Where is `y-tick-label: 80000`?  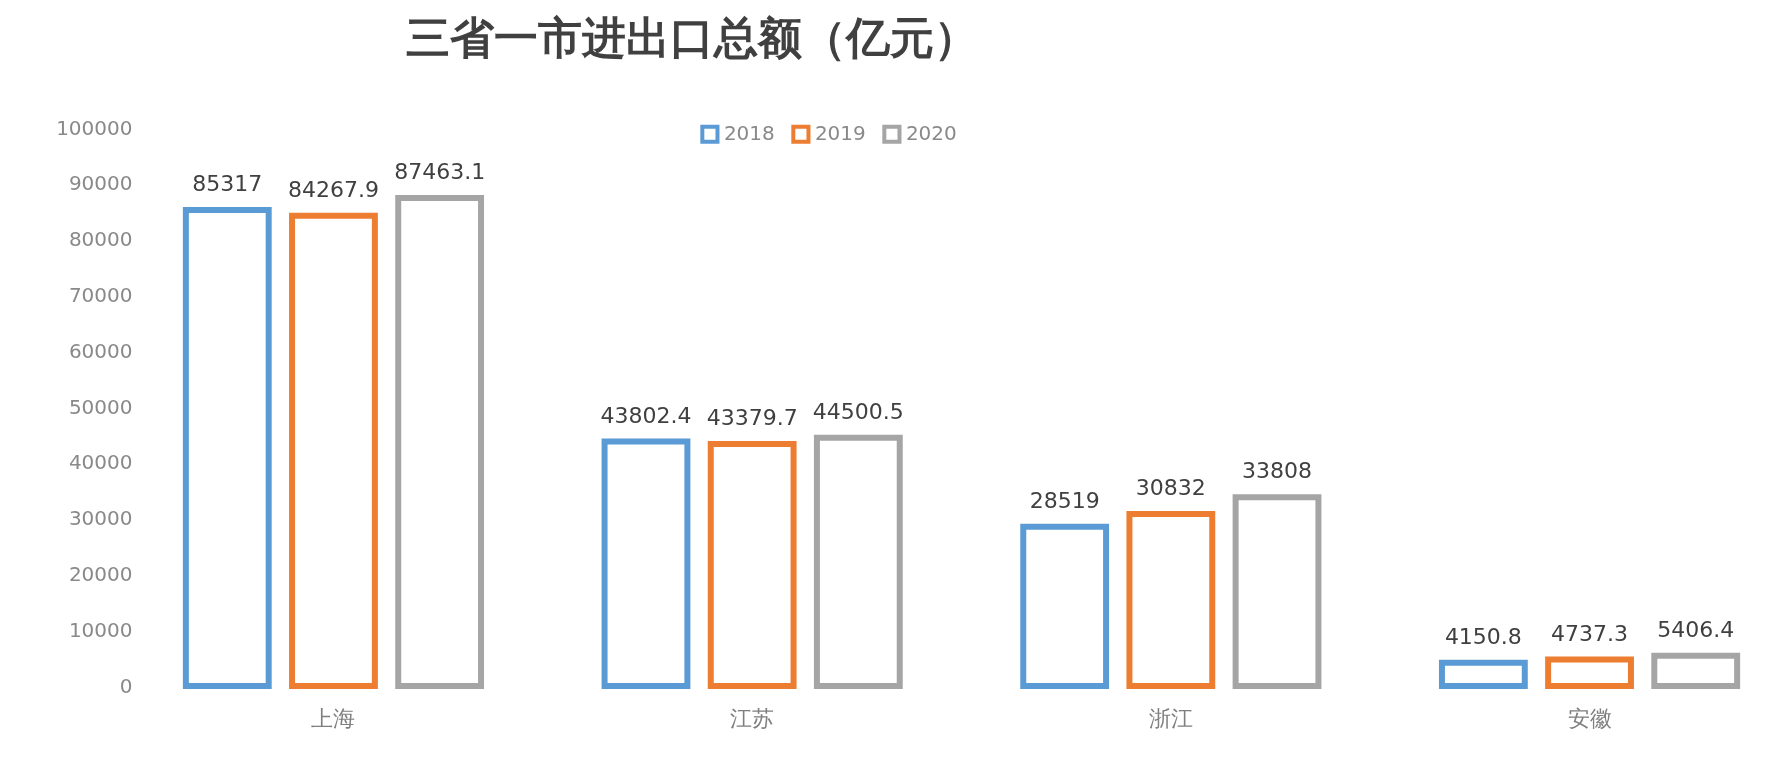 y-tick-label: 80000 is located at coordinates (100, 239).